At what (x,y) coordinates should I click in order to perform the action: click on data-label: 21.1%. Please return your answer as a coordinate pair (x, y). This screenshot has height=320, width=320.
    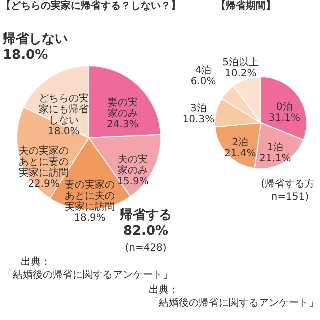
    Looking at the image, I should click on (275, 159).